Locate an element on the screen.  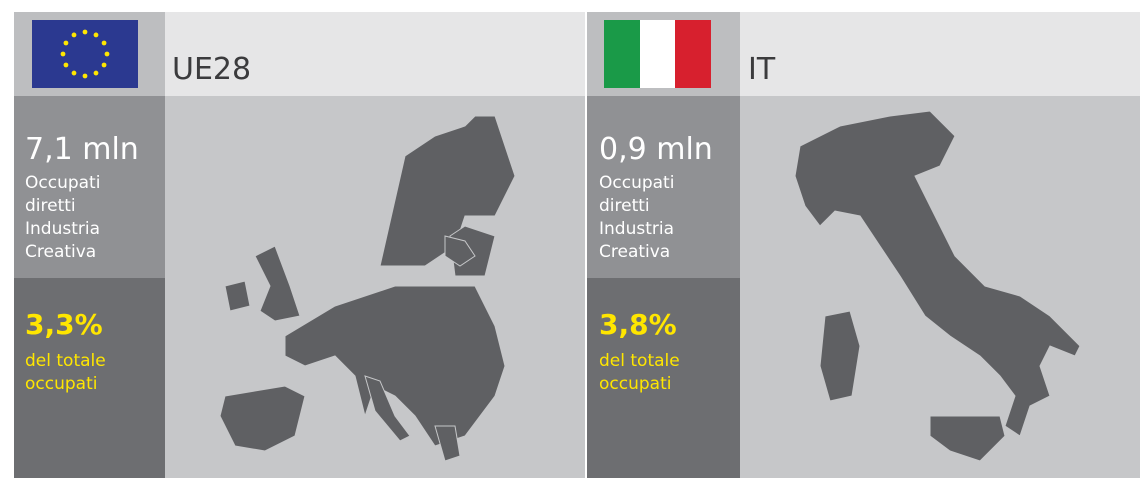
region-label: UE28 is located at coordinates (212, 69).